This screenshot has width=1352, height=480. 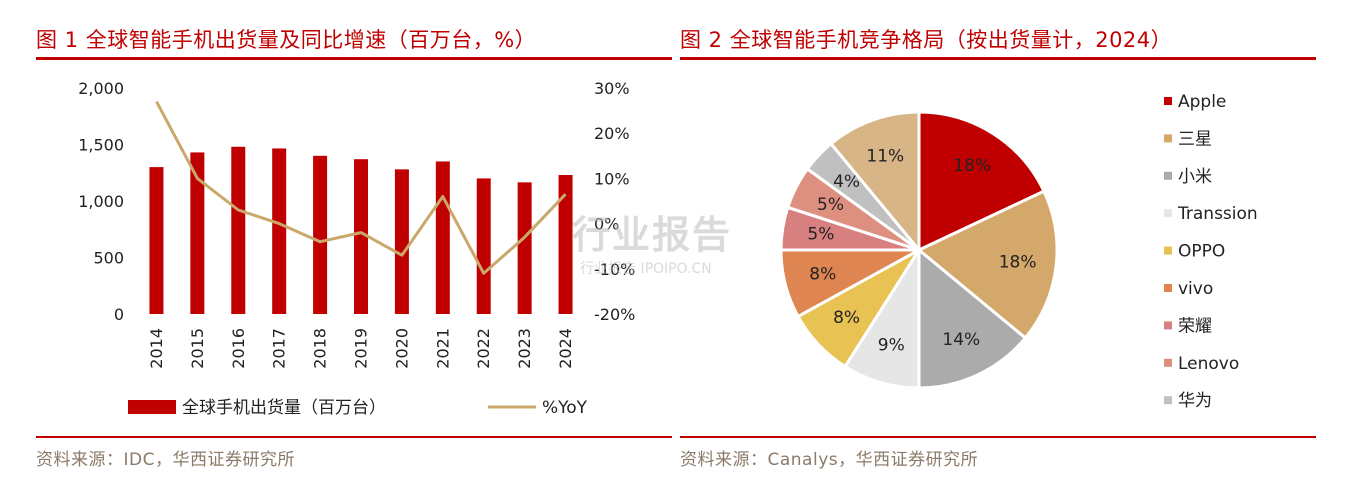 What do you see at coordinates (1202, 102) in the screenshot?
I see `legend-label: Apple` at bounding box center [1202, 102].